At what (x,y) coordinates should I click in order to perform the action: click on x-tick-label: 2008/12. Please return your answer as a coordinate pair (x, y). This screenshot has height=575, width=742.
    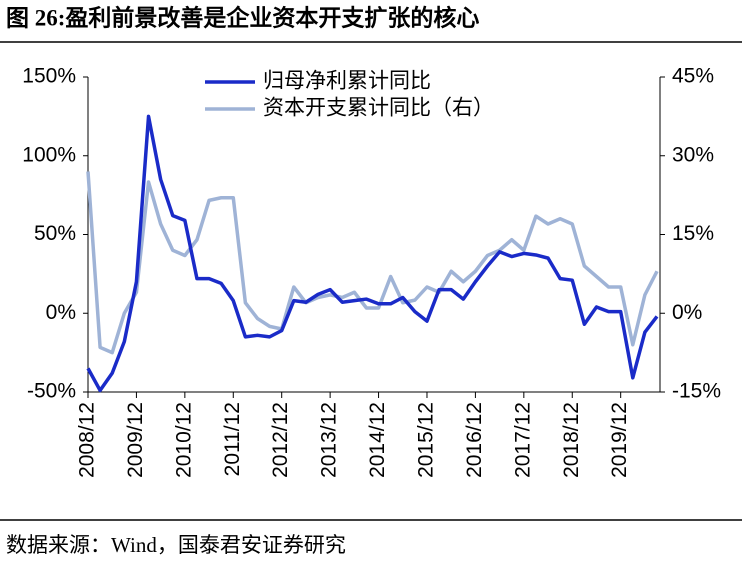
    Looking at the image, I should click on (87, 440).